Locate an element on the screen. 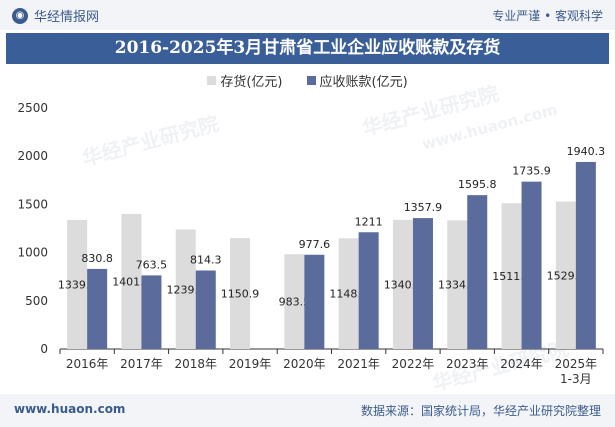 The width and height of the screenshot is (615, 427). data-label-inventory: 1339.4 is located at coordinates (77, 284).